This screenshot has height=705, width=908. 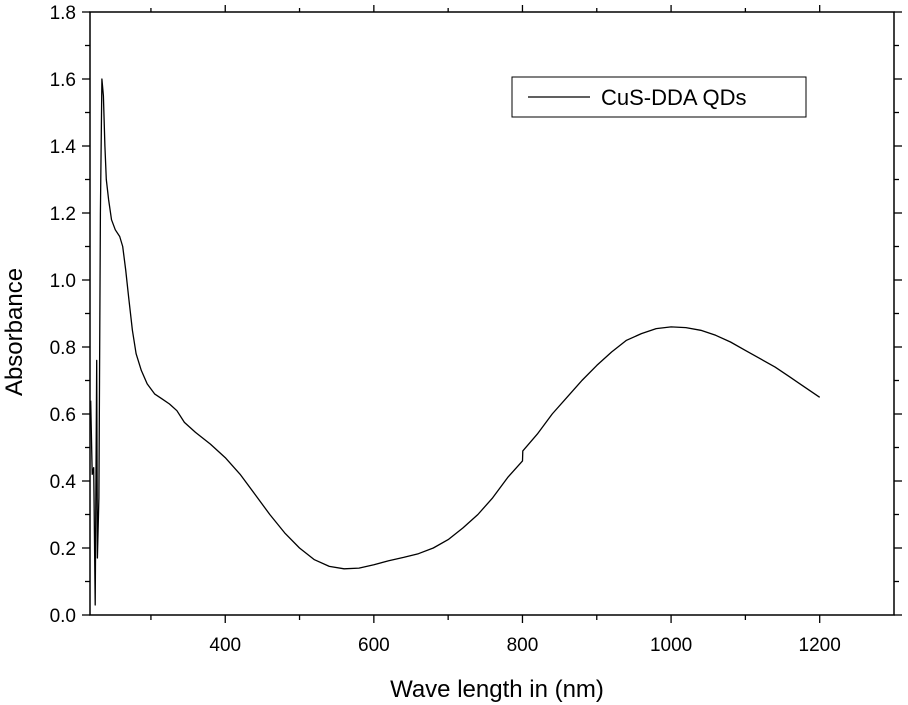 I want to click on y-tick-label: 1.2, so click(x=63, y=214).